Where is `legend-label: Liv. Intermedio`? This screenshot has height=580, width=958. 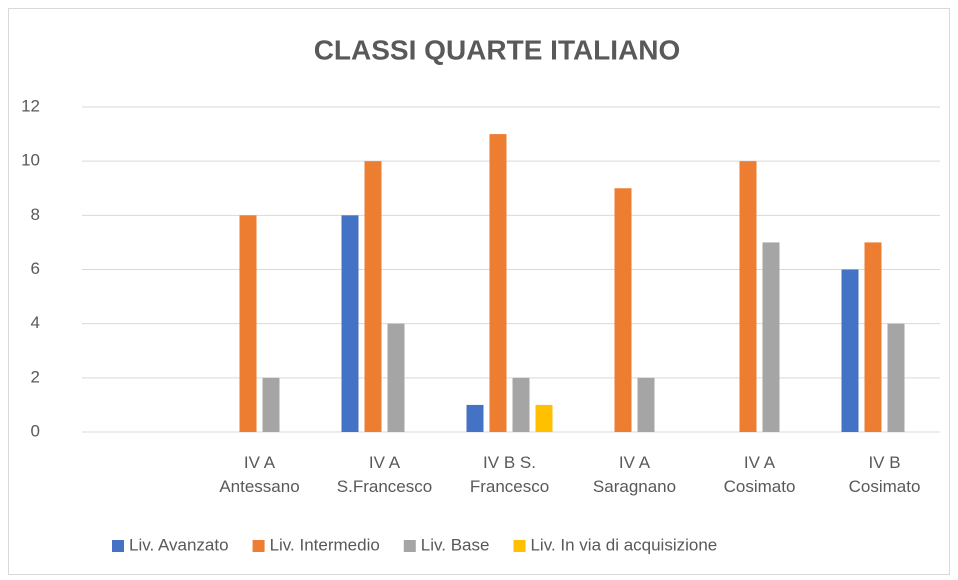 legend-label: Liv. Intermedio is located at coordinates (325, 544).